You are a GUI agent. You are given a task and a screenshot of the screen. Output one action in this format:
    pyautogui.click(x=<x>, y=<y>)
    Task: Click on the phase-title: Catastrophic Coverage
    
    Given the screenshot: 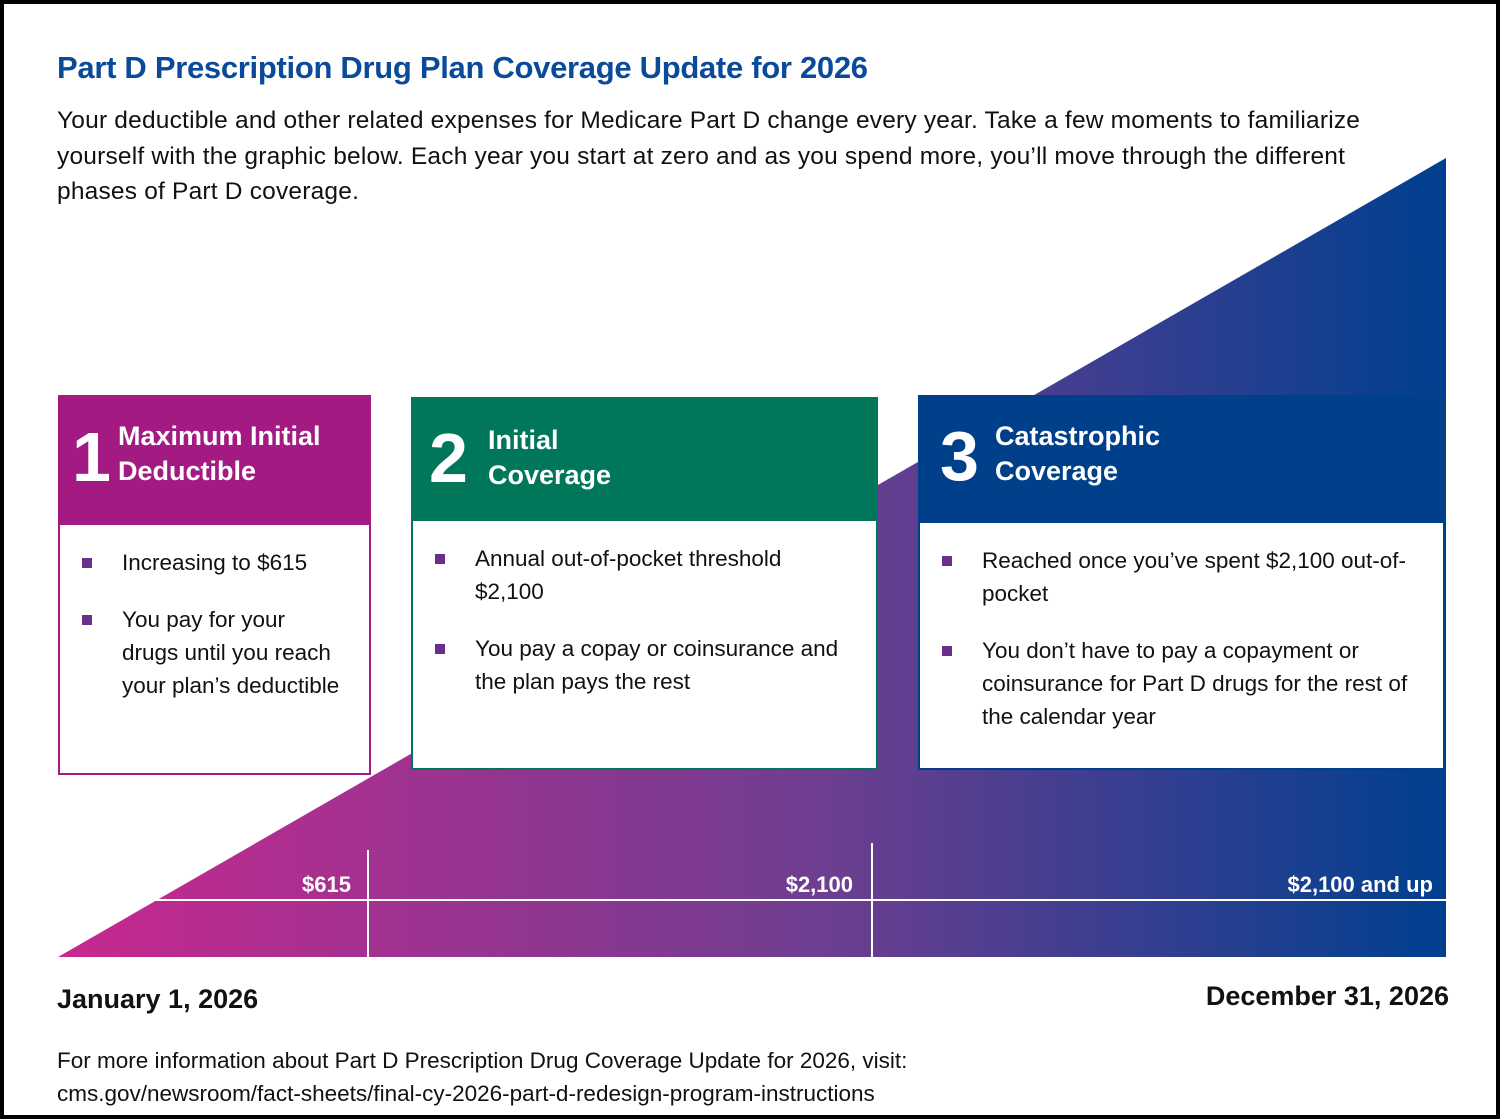 What is the action you would take?
    pyautogui.click(x=1077, y=454)
    